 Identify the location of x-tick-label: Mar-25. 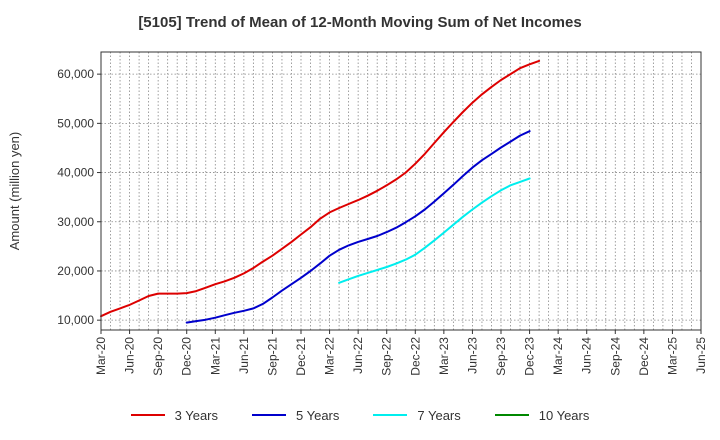
(672, 356).